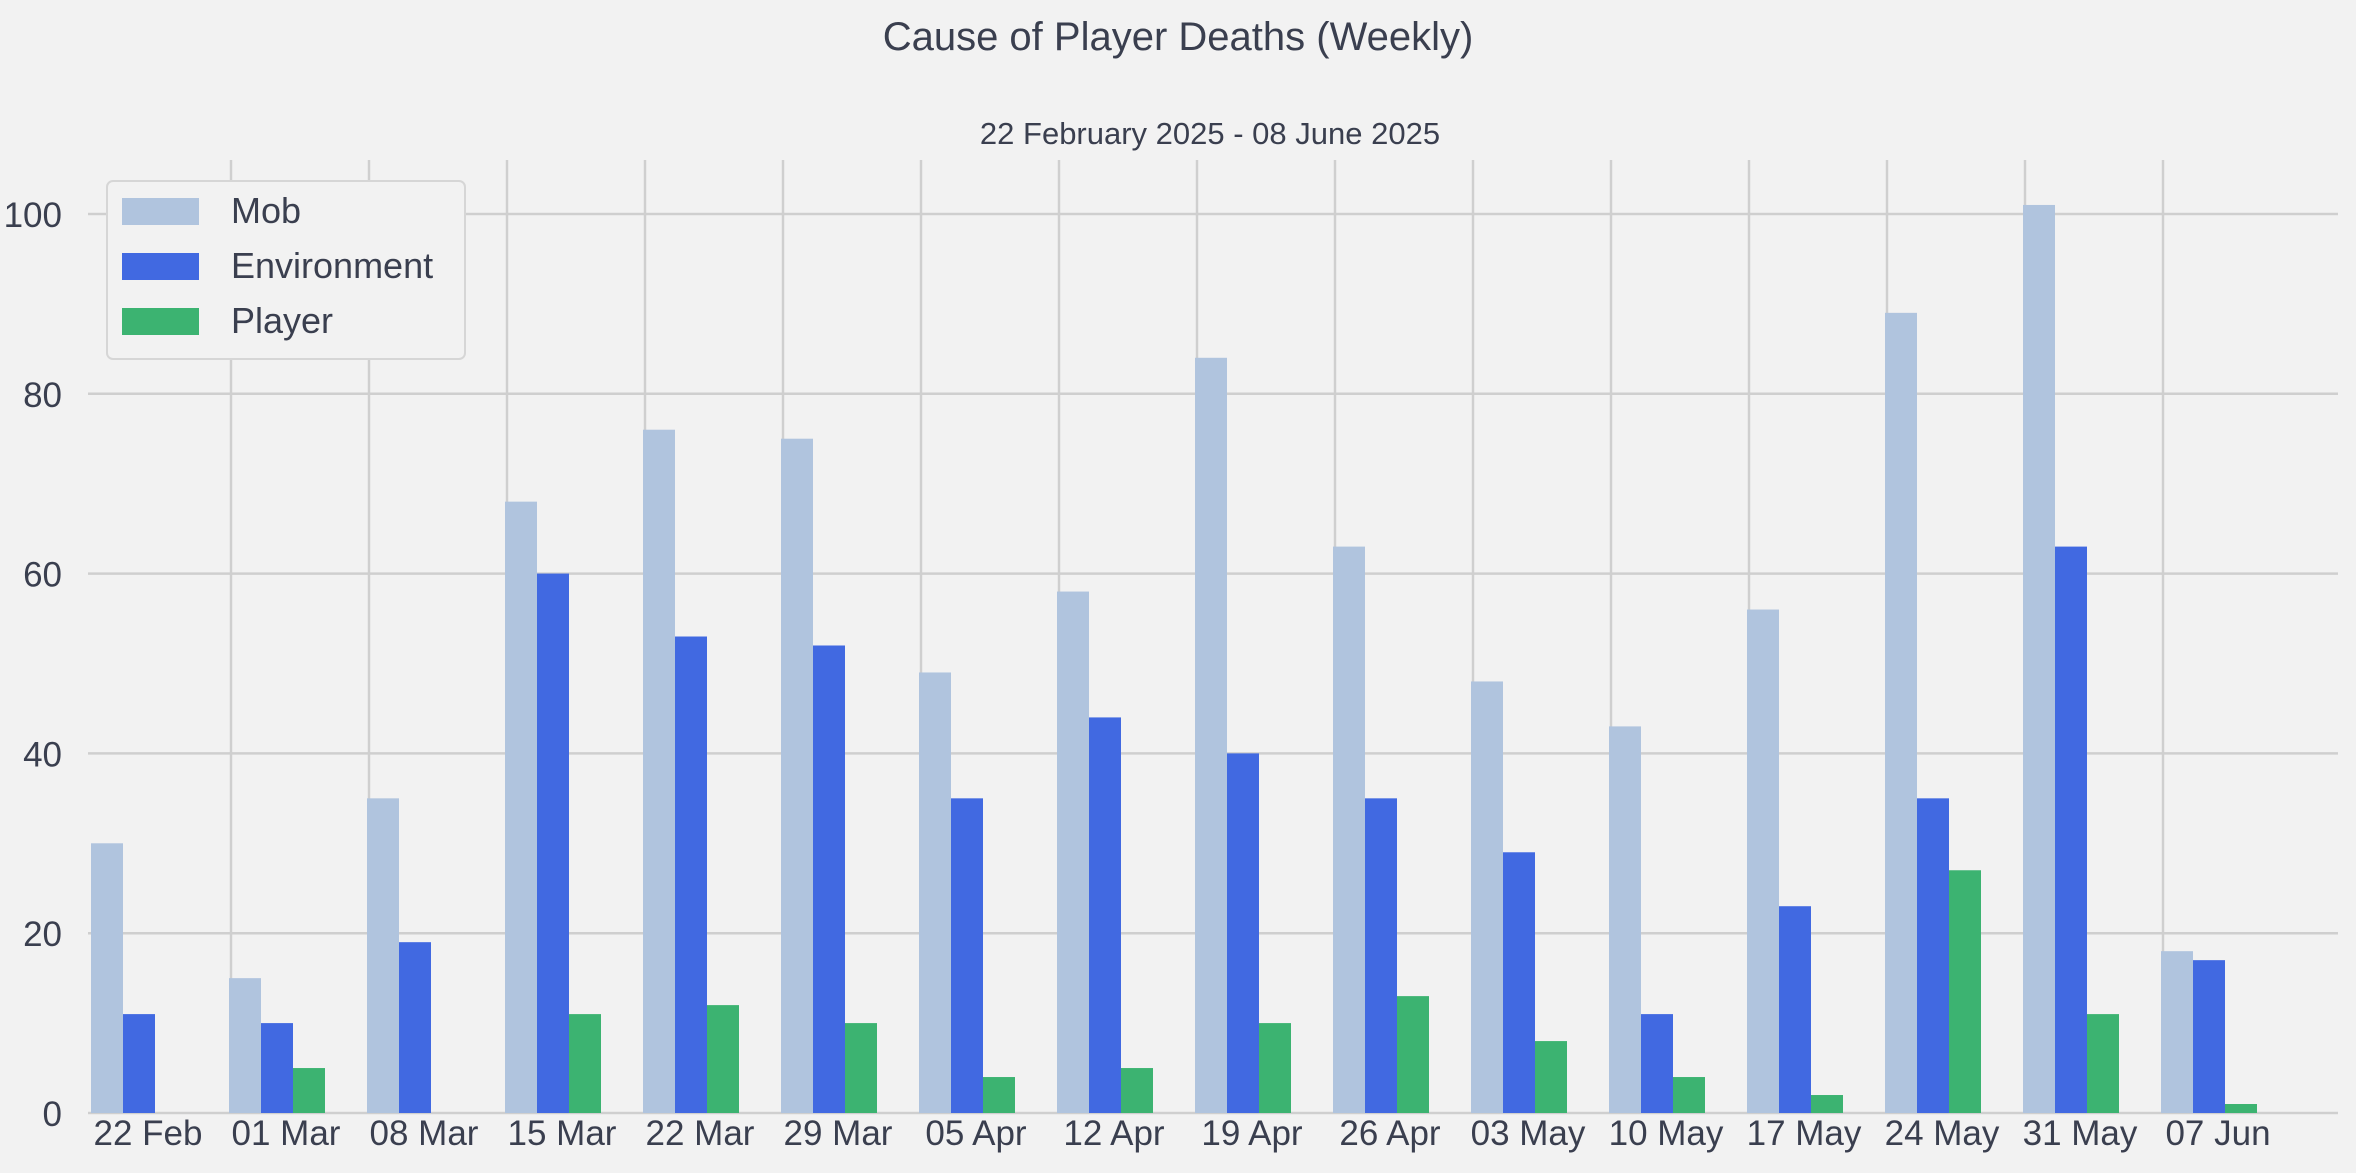 Image resolution: width=2356 pixels, height=1173 pixels. What do you see at coordinates (282, 320) in the screenshot?
I see `legend-label-player: Player` at bounding box center [282, 320].